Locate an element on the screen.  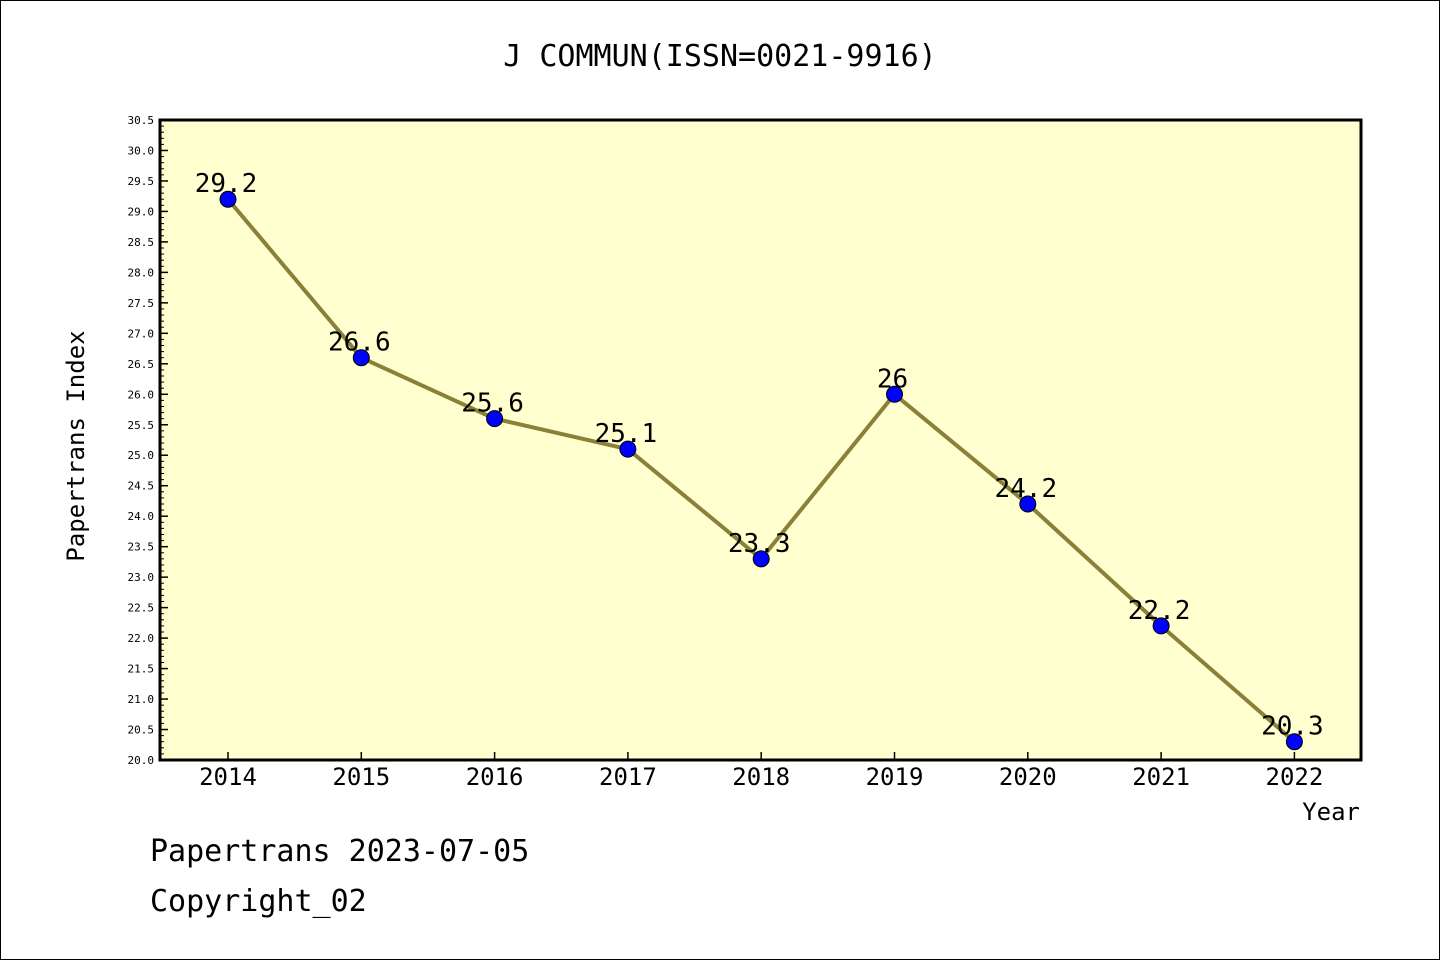
x-tick-label: 2018 is located at coordinates (761, 777).